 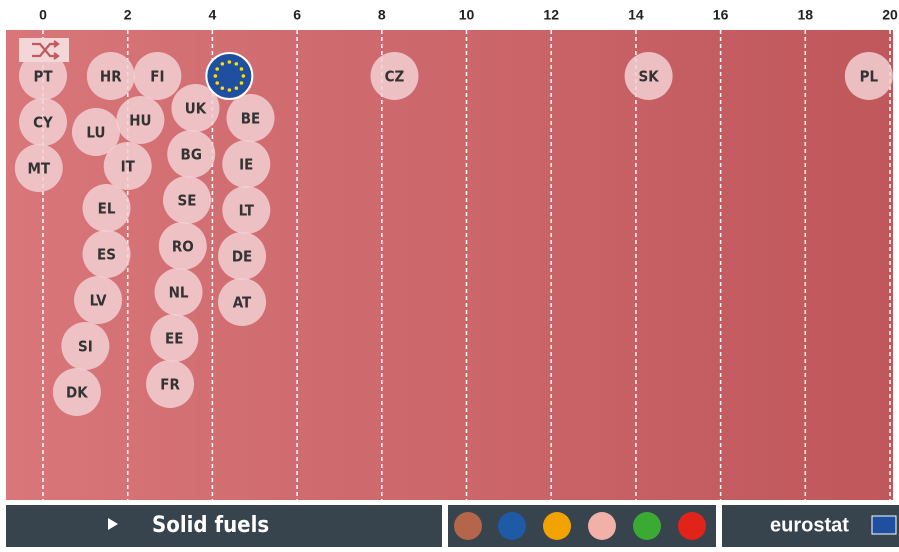 I want to click on x-tick-label: 8, so click(x=382, y=15).